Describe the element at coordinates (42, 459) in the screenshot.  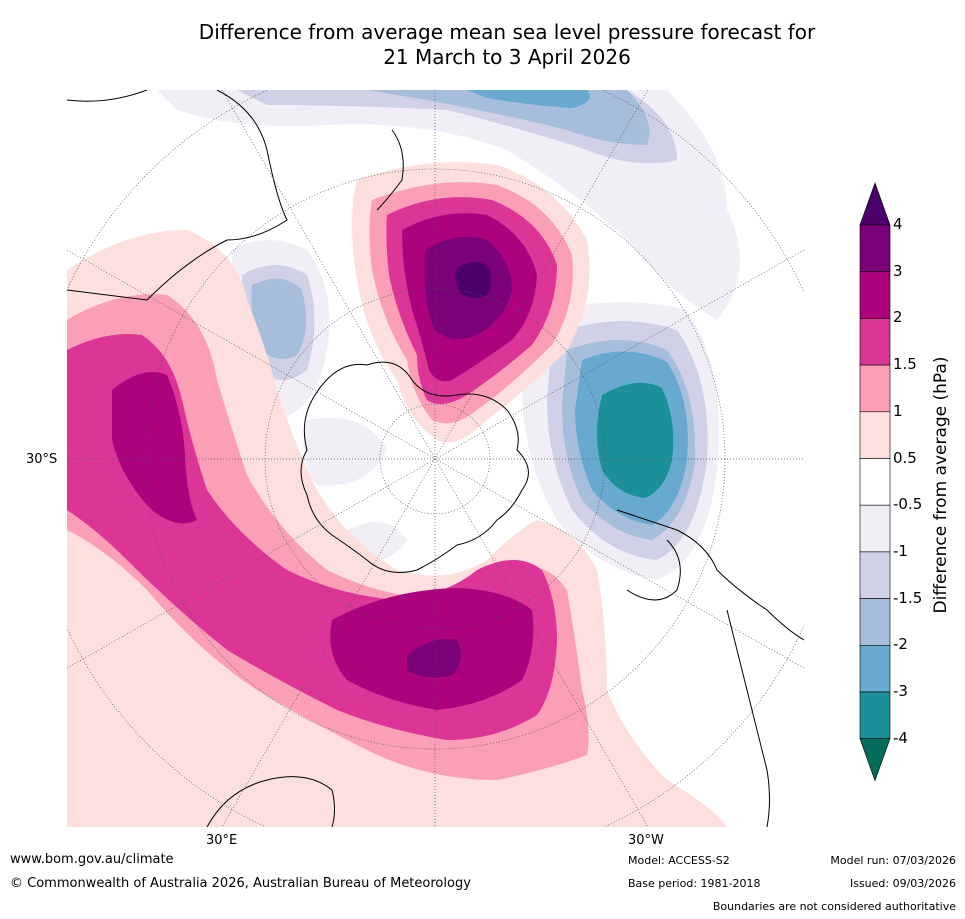
I see `lat-label-30s: 30°S` at that location.